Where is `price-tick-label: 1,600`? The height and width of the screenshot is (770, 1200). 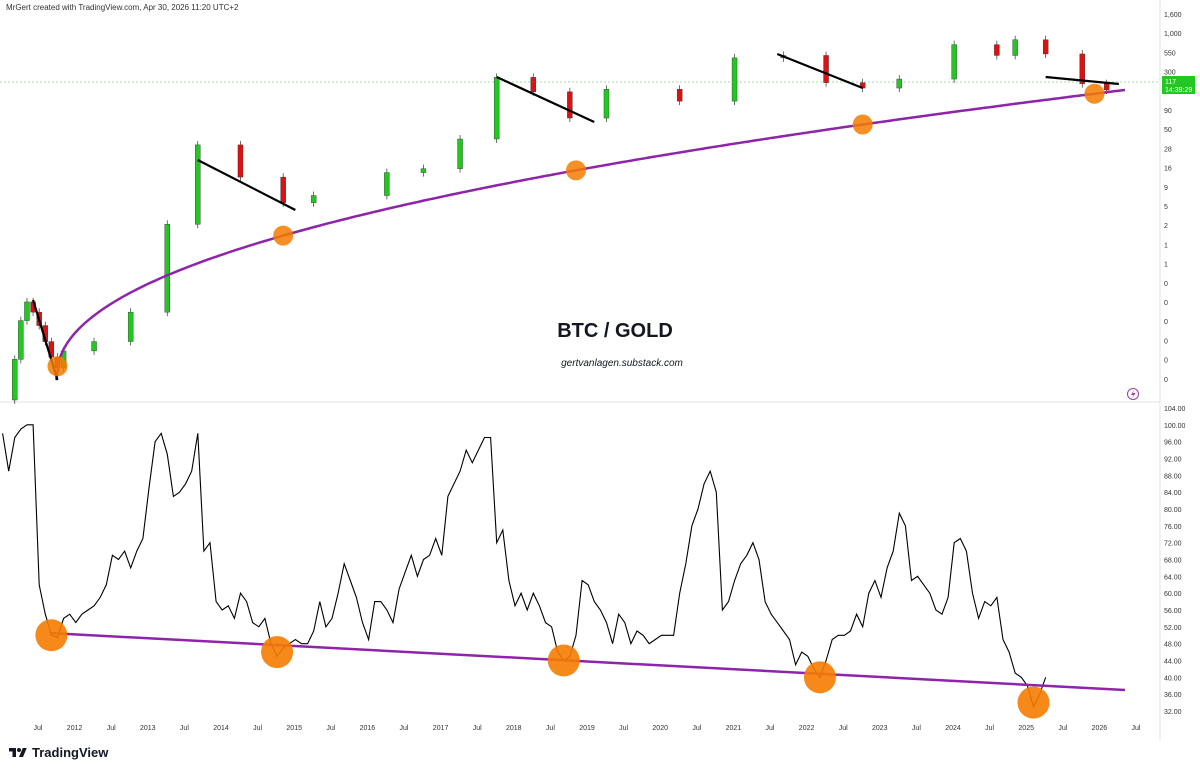
price-tick-label: 1,600 is located at coordinates (1173, 15).